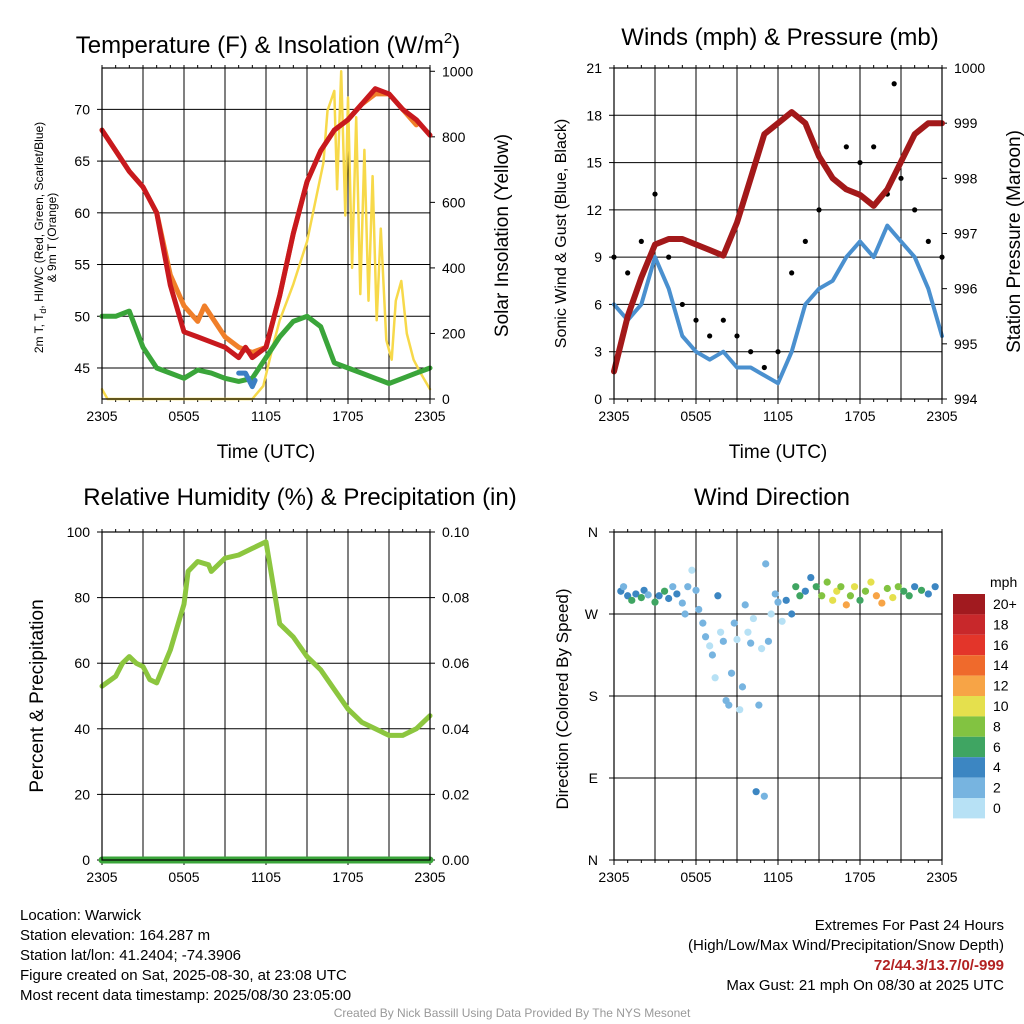  Describe the element at coordinates (997, 788) in the screenshot. I see `legend-label: 2` at that location.